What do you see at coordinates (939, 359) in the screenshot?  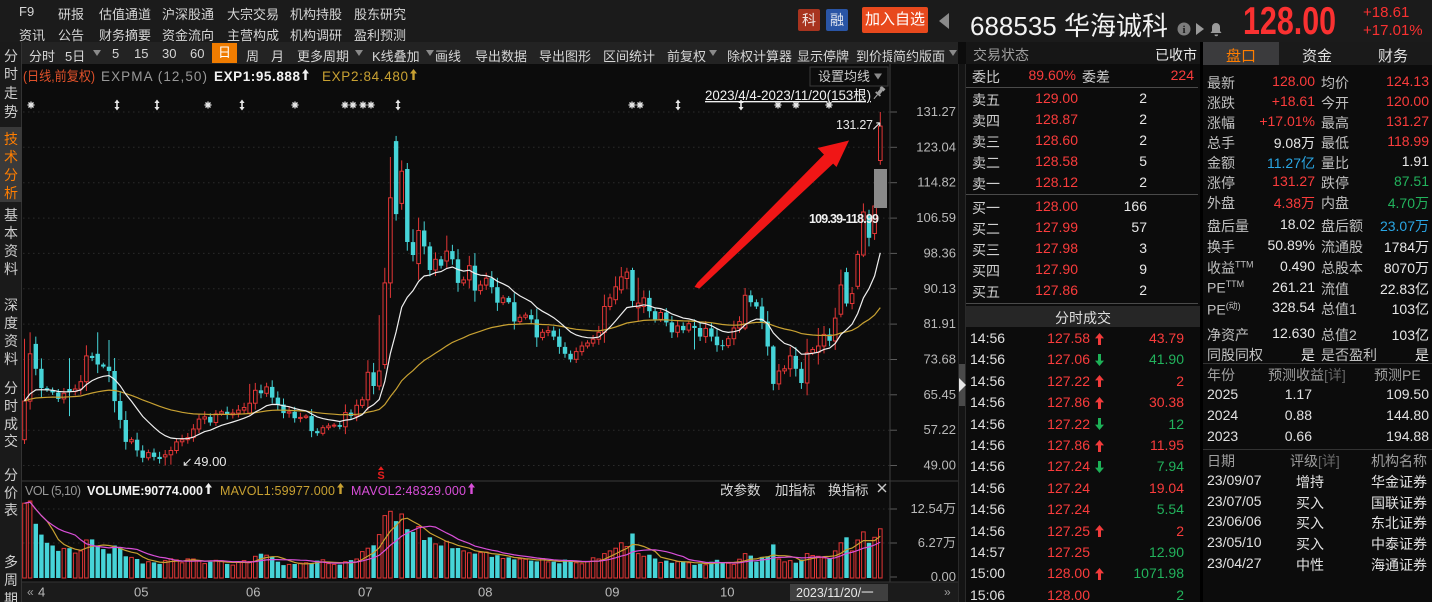 I see `svg-text: 73.68` at bounding box center [939, 359].